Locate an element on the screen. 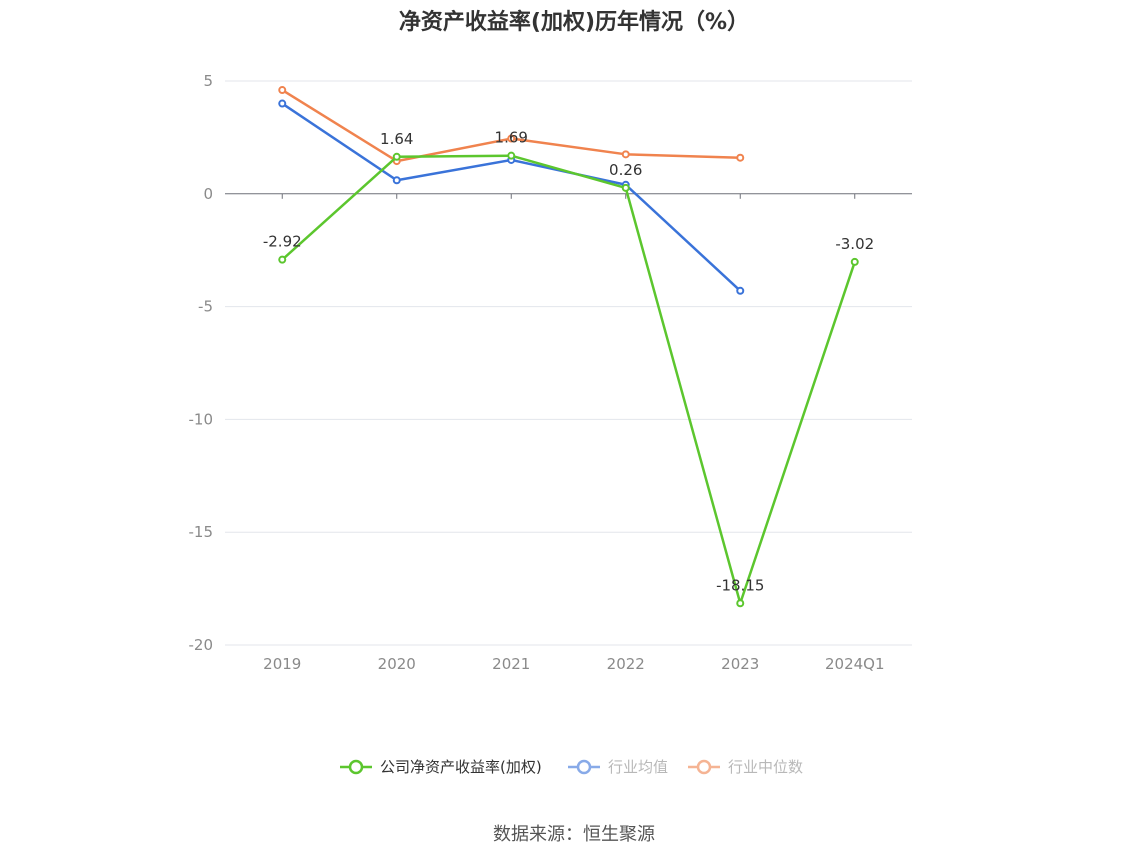 This screenshot has height=859, width=1148. legend-item: 行业均值 is located at coordinates (618, 767).